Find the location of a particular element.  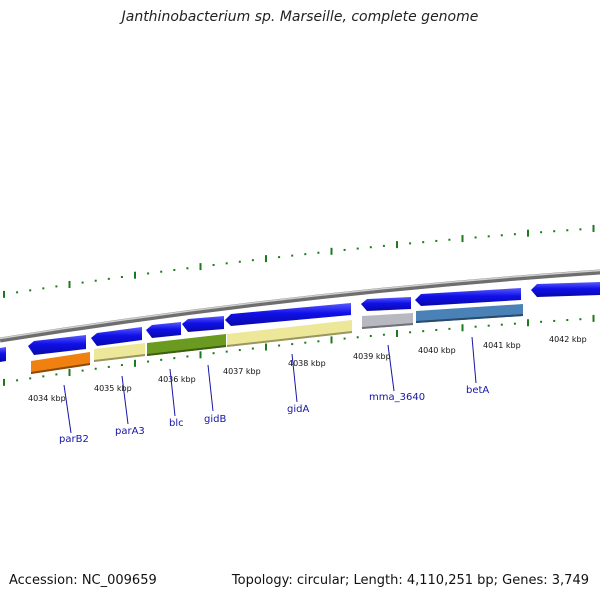

gene-label-betA: betA is located at coordinates (477, 390).